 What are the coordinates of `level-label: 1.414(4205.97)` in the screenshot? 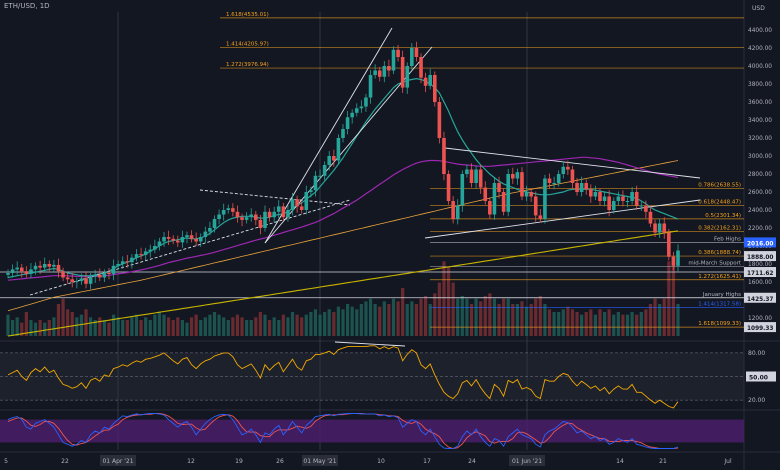 It's located at (247, 44).